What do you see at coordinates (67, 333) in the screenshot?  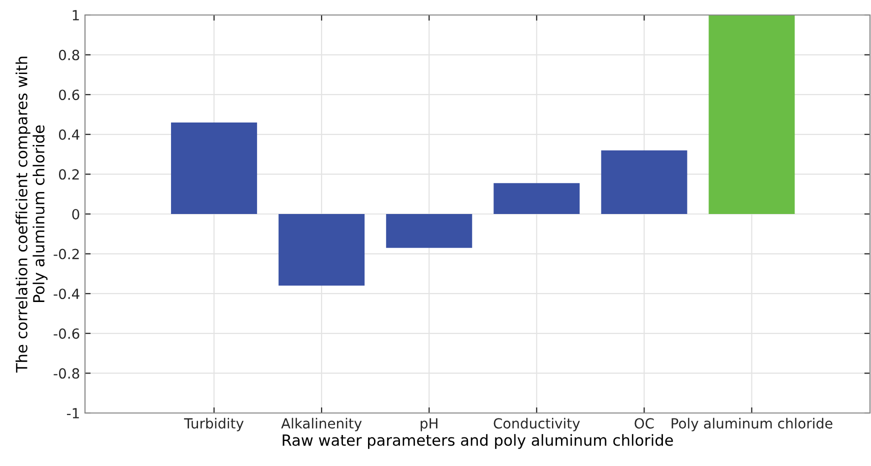 I see `y-tick-label: -0.6` at bounding box center [67, 333].